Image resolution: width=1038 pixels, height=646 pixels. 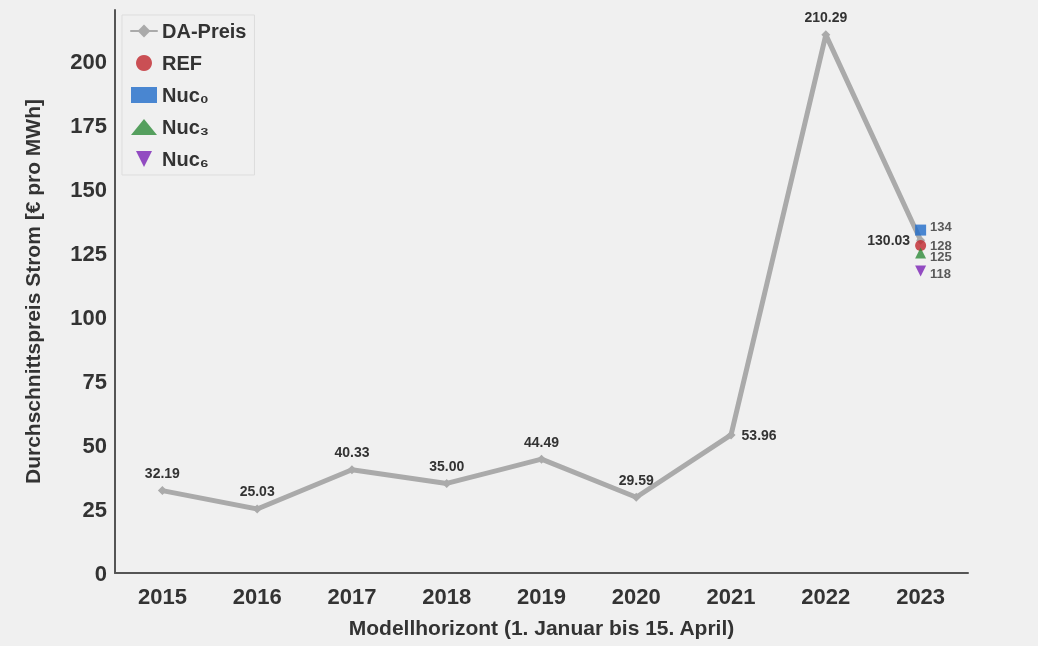 What do you see at coordinates (541, 596) in the screenshot?
I see `x-tick-label: 2019` at bounding box center [541, 596].